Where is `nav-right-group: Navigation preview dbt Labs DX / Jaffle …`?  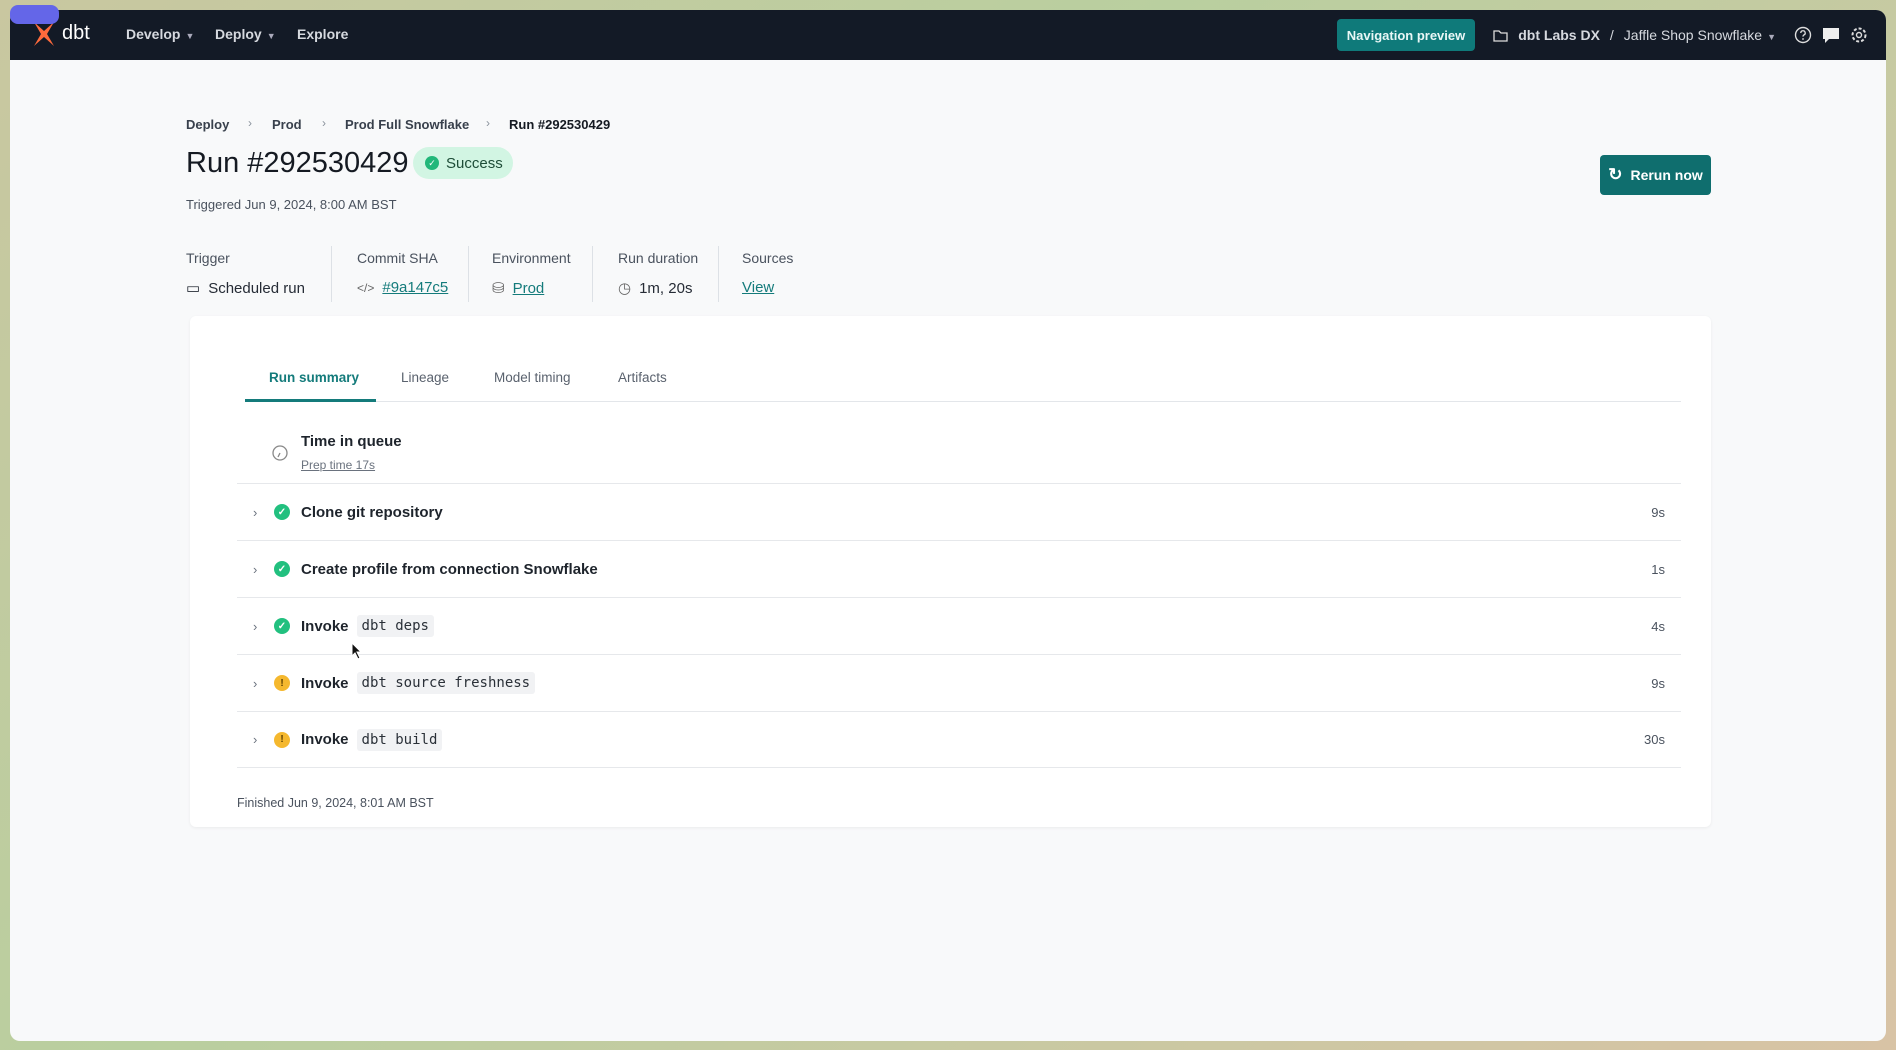 nav-right-group: Navigation preview dbt Labs DX / Jaffle … is located at coordinates (1602, 35).